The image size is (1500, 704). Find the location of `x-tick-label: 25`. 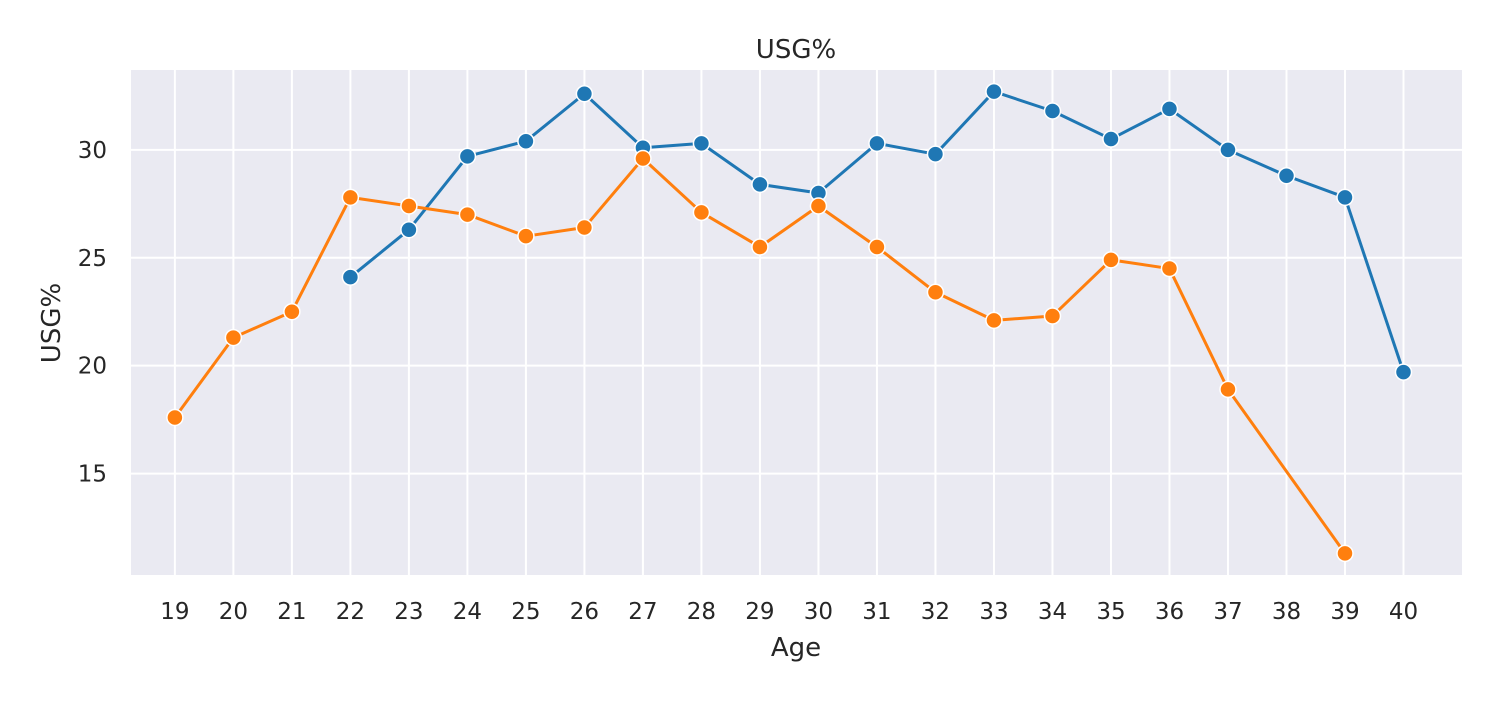

x-tick-label: 25 is located at coordinates (525, 612).